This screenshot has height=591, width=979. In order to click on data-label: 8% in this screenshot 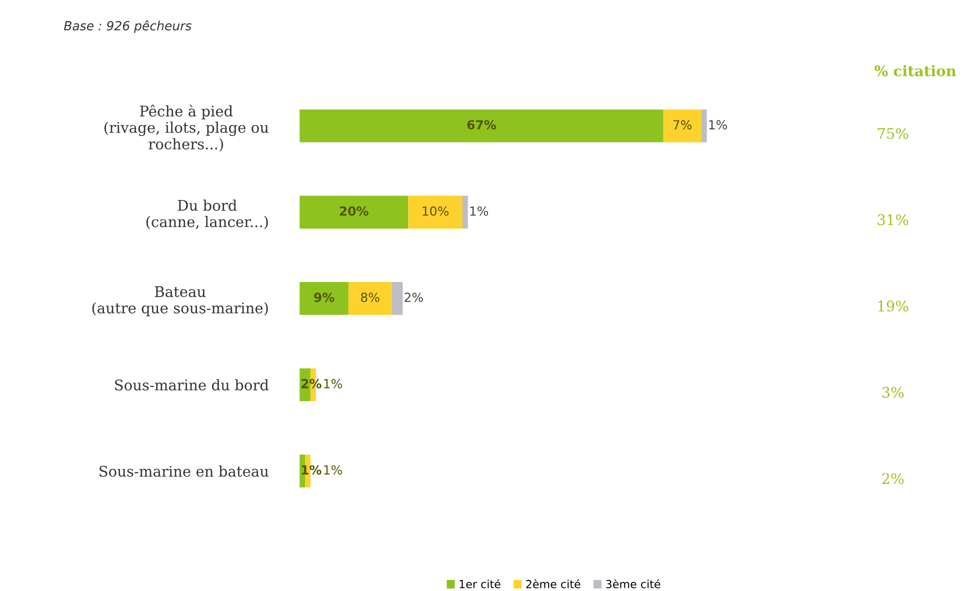, I will do `click(370, 297)`.